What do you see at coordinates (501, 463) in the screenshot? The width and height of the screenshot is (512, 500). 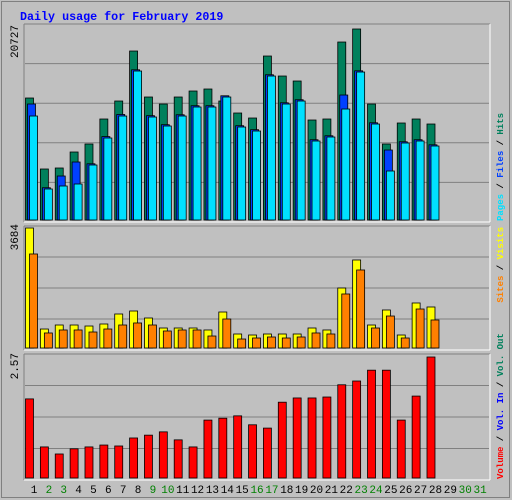 I see `legend-entry: Volume` at bounding box center [501, 463].